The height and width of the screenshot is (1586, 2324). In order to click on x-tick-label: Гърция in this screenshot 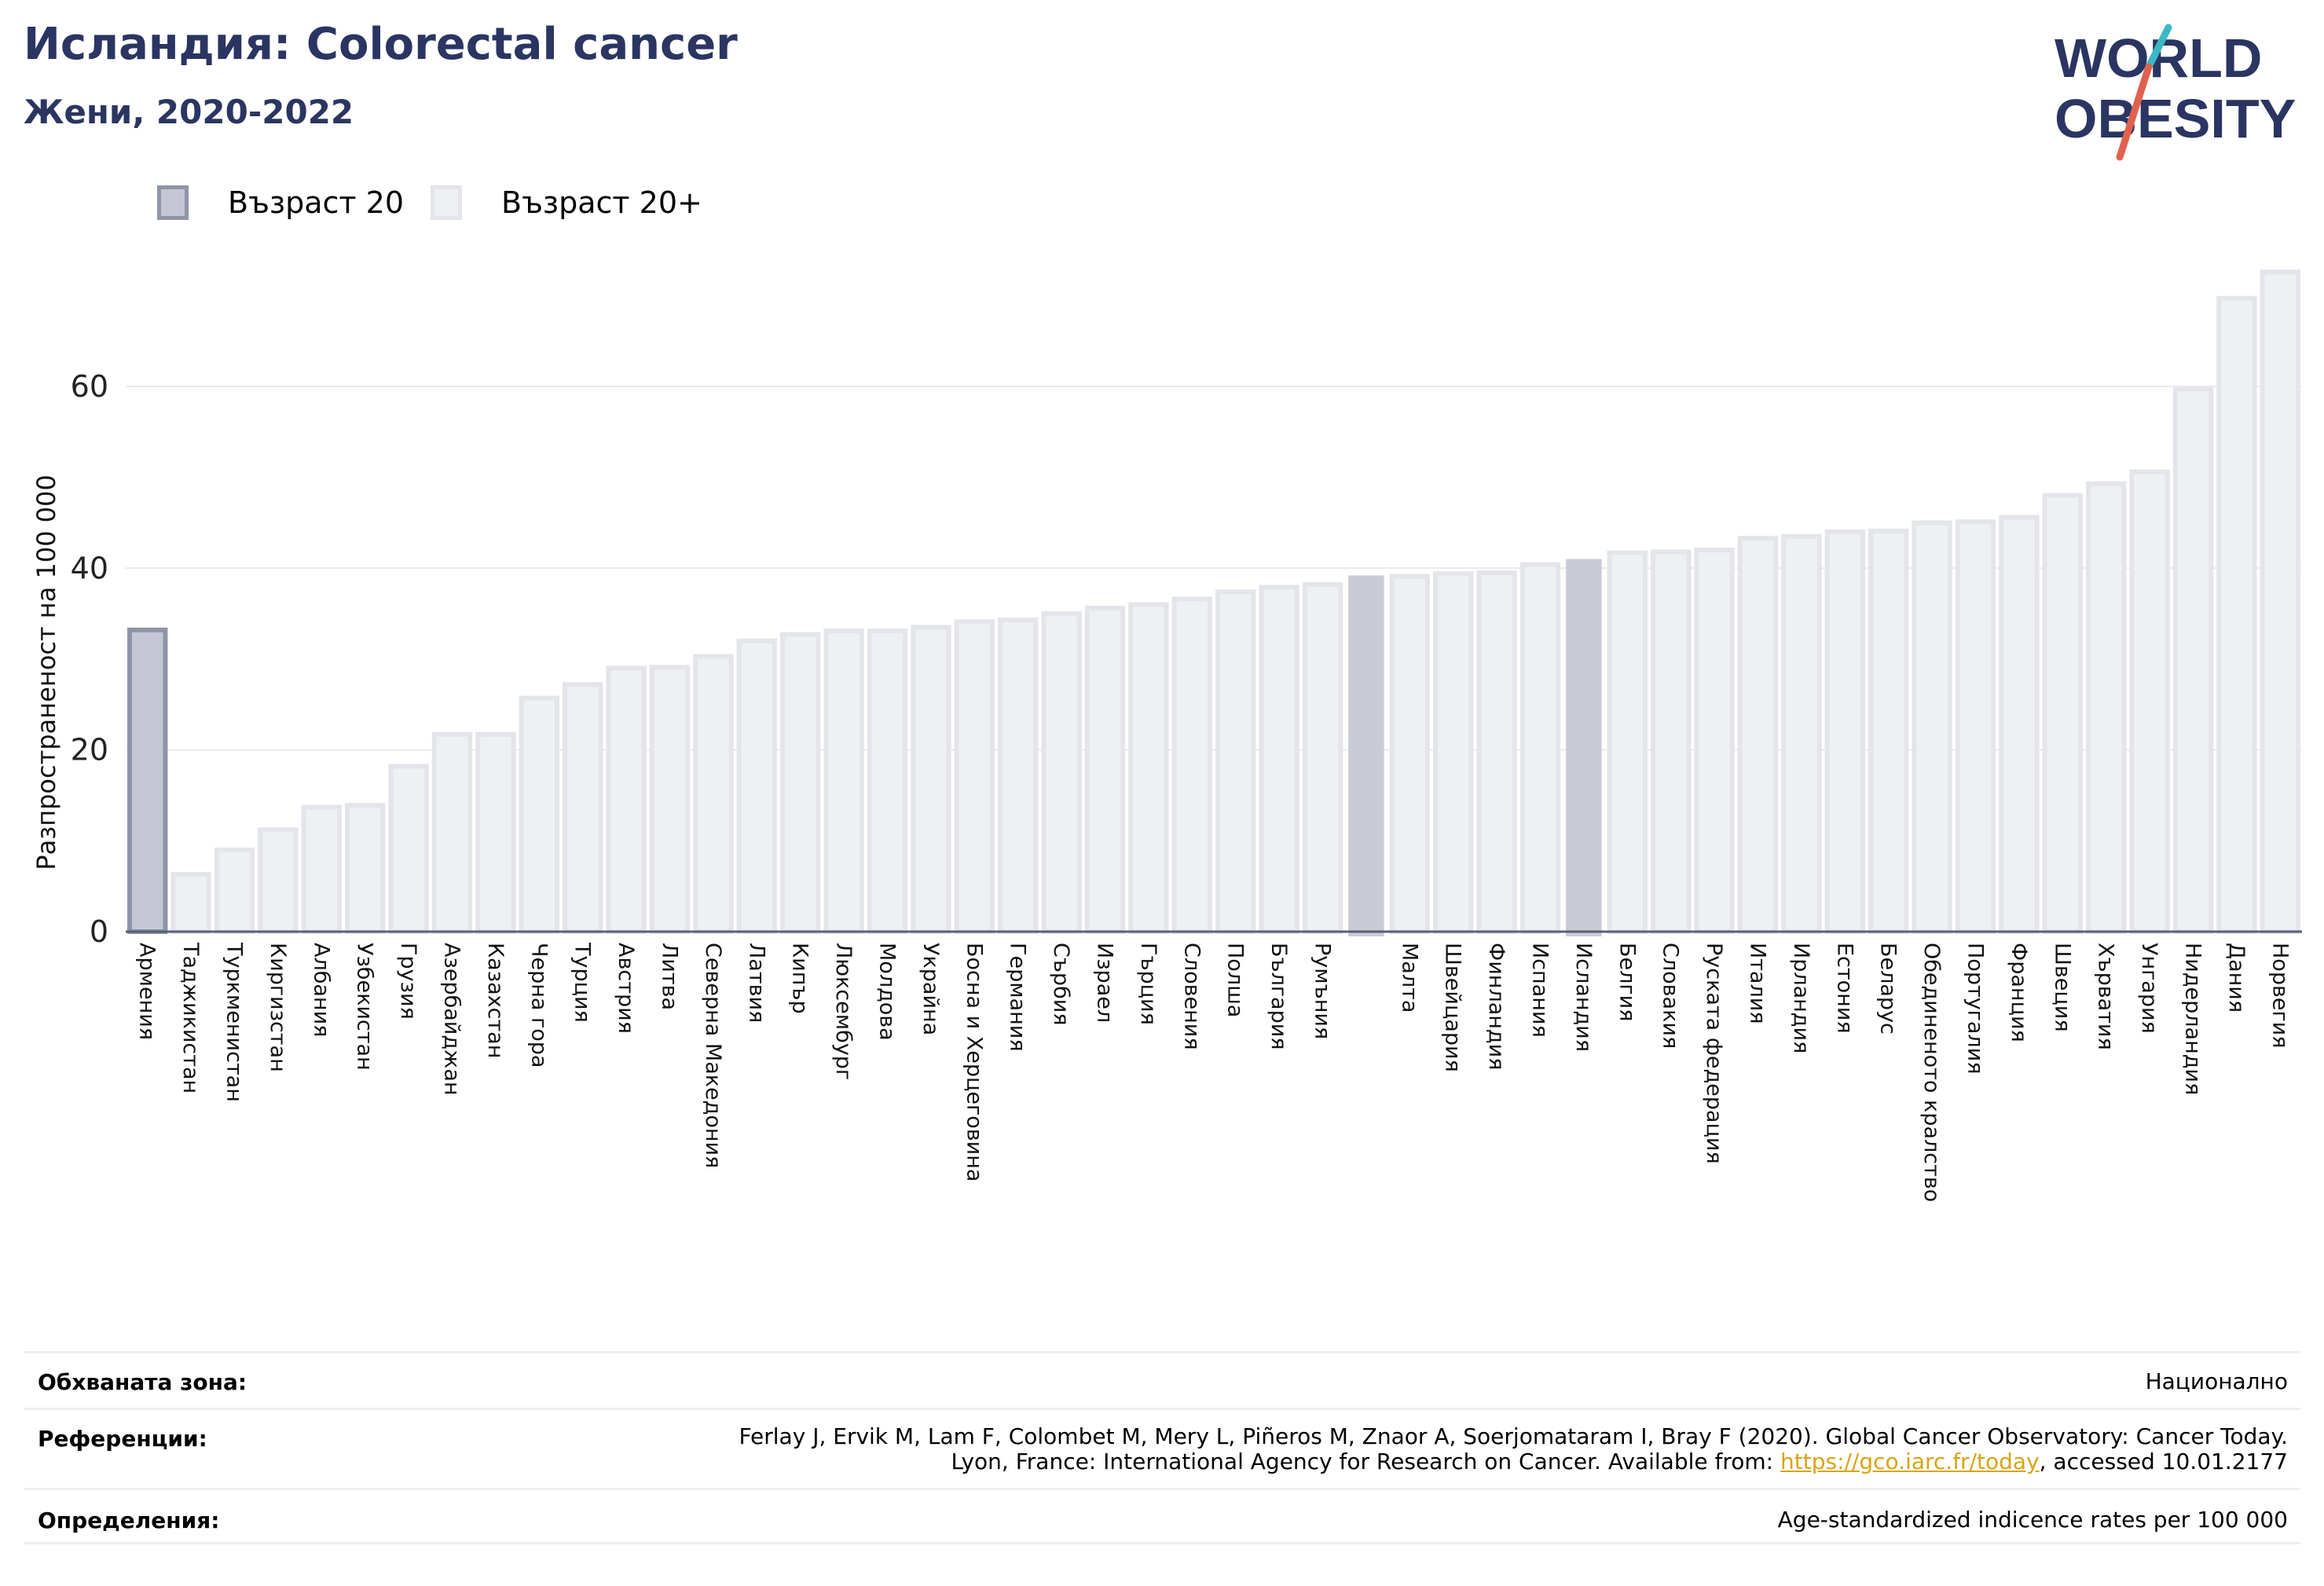, I will do `click(1148, 984)`.